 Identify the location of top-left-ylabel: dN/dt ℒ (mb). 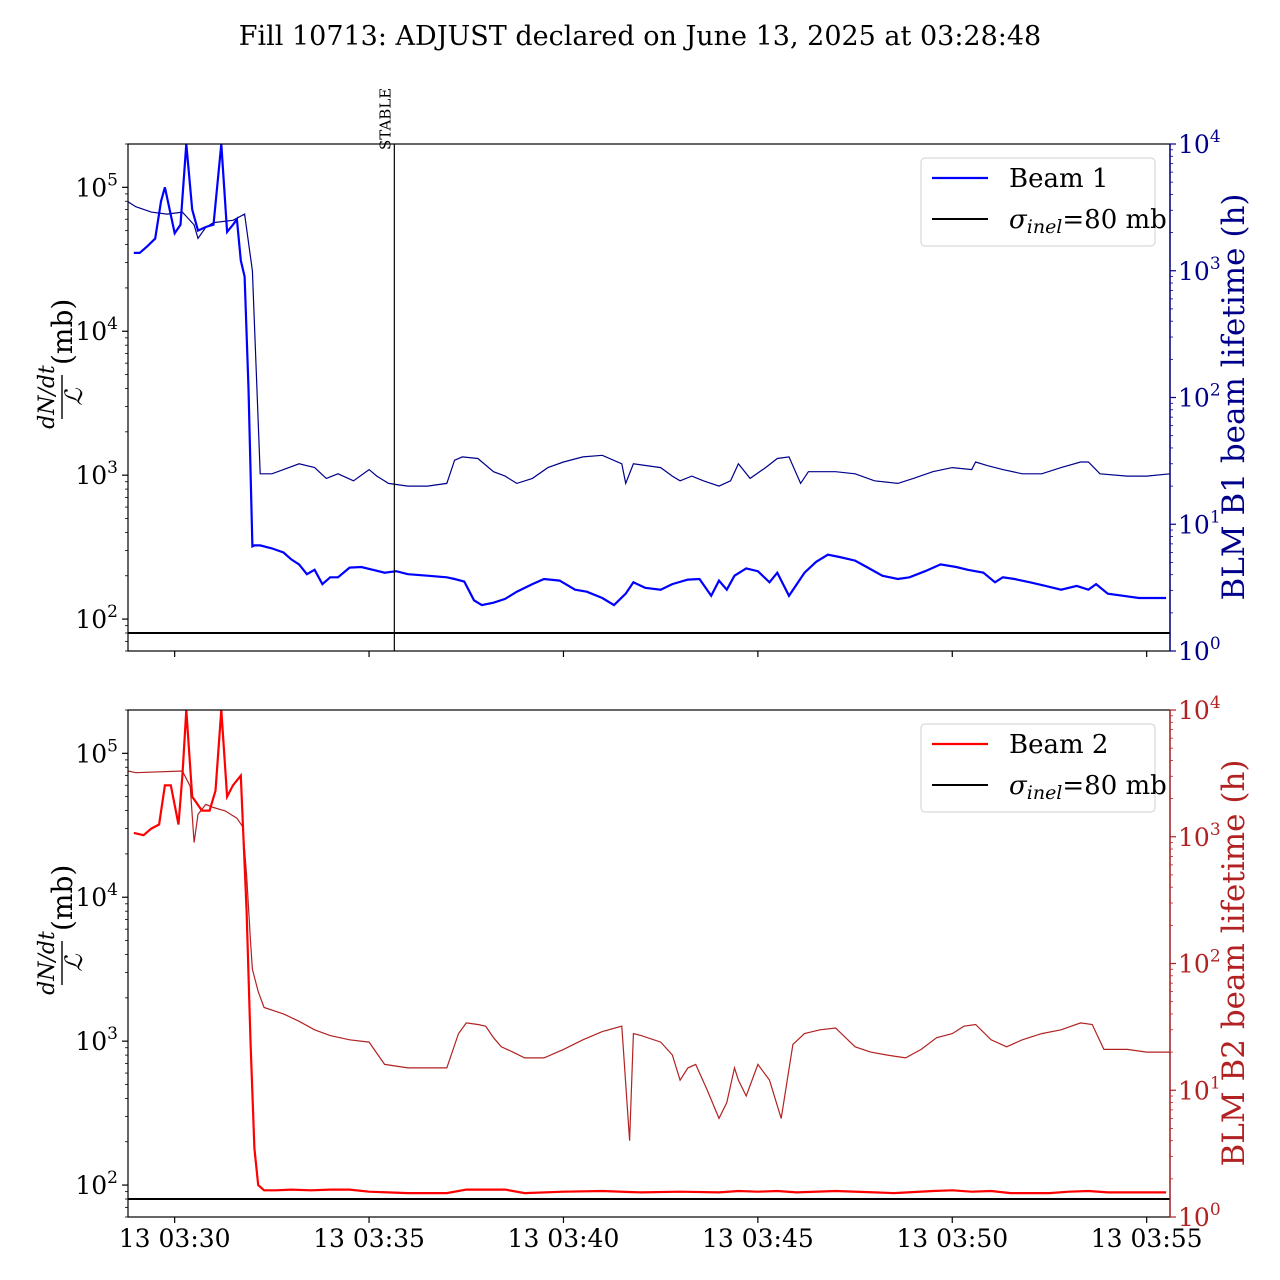
(61, 364).